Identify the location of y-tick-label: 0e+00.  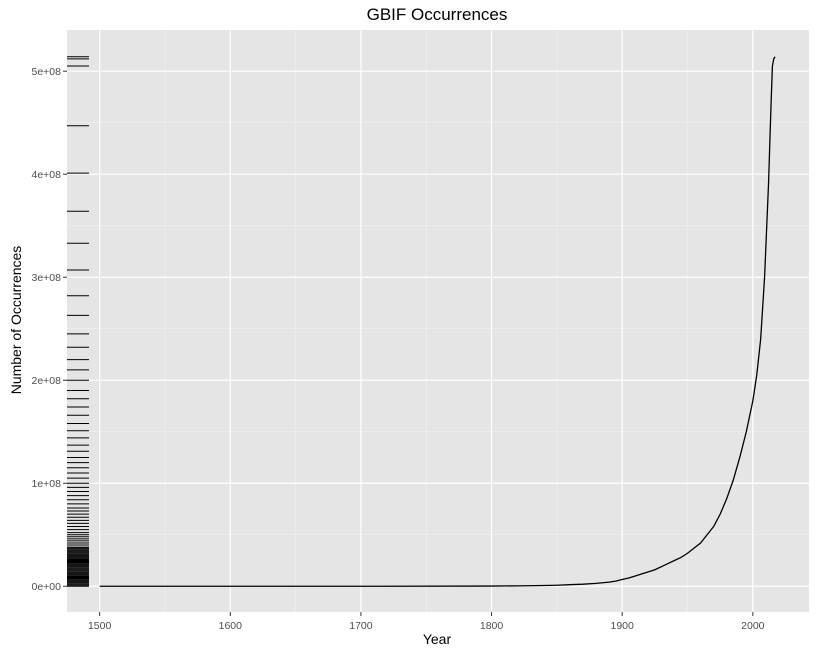
(47, 587).